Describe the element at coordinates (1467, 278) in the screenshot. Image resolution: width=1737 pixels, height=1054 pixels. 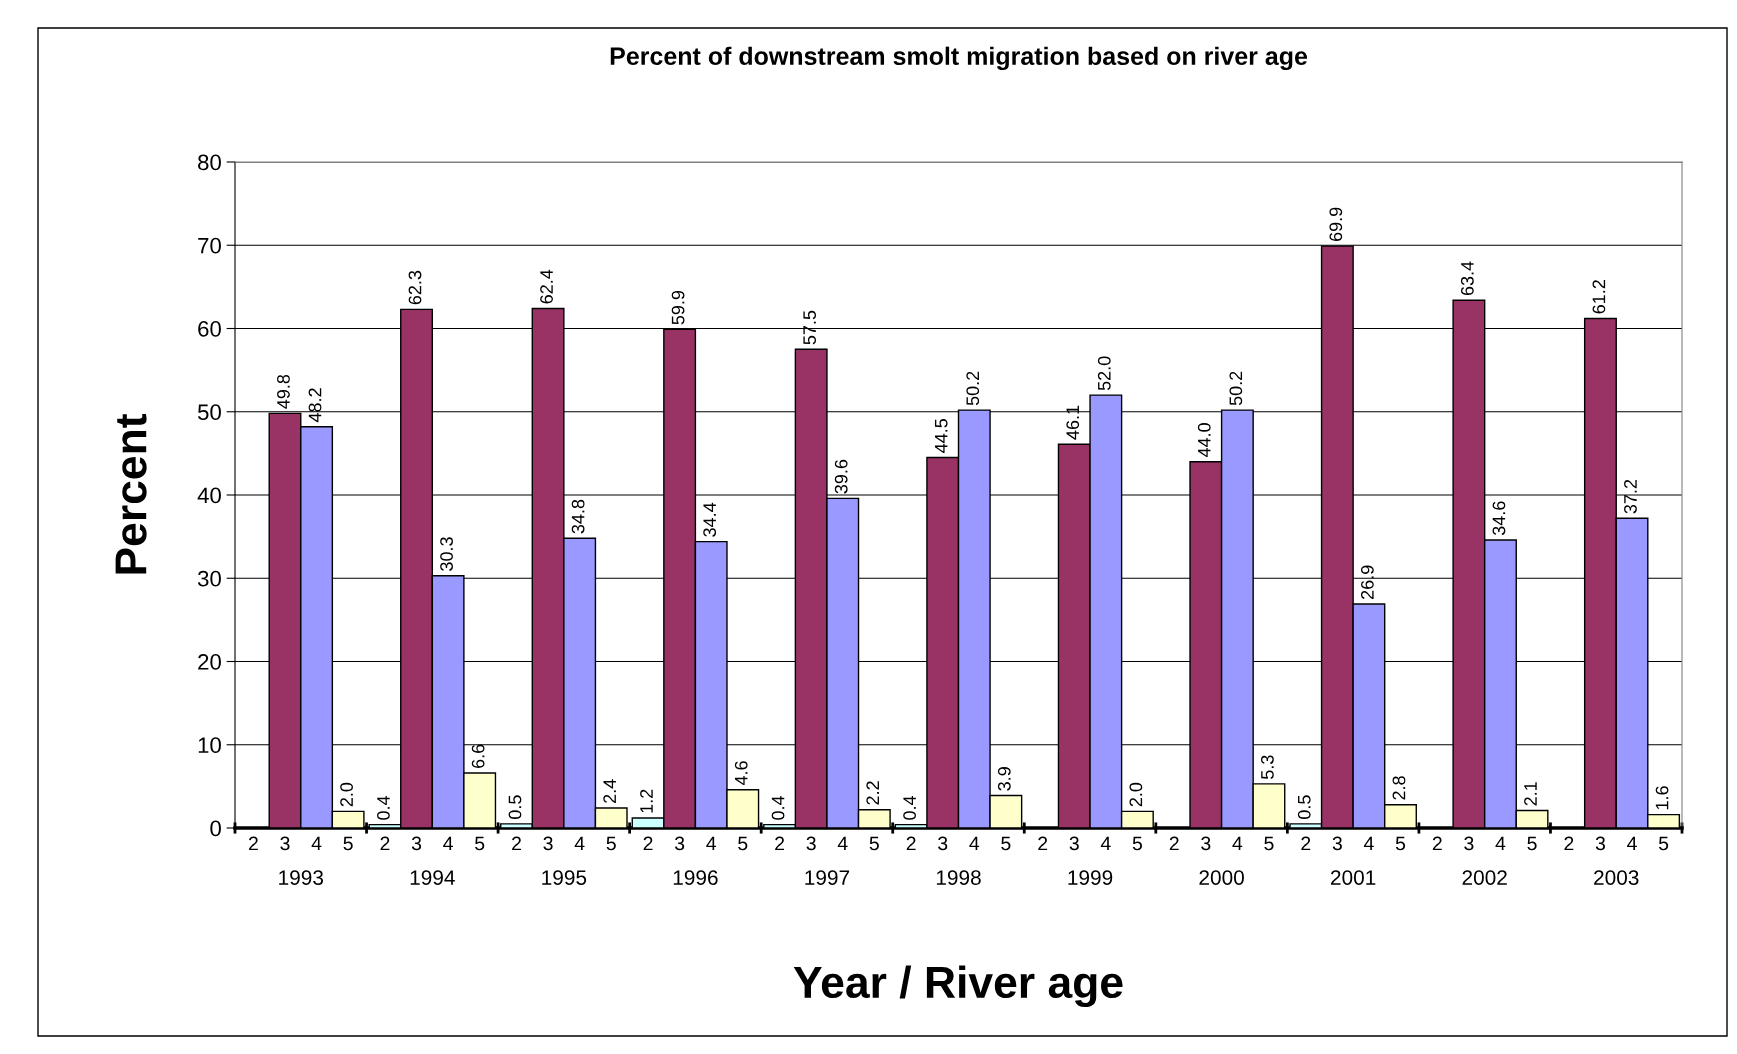
I see `data-label: 63.4` at that location.